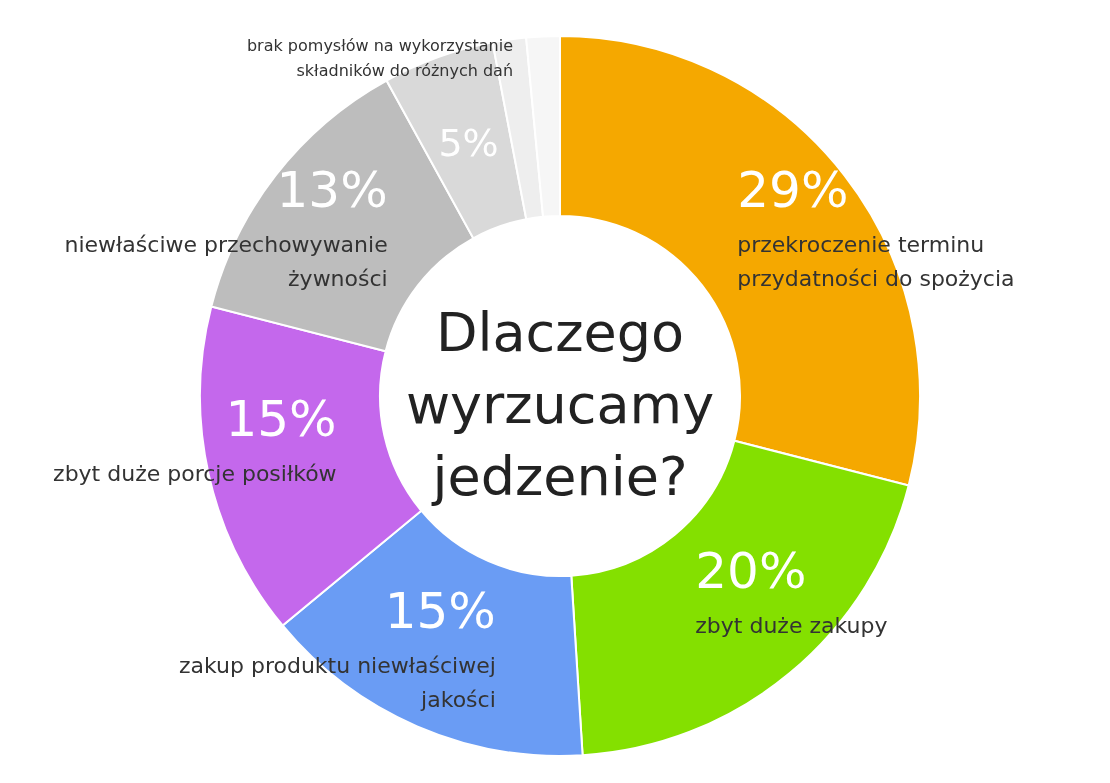 Image resolution: width=1110 pixels, height=783 pixels. I want to click on text: Dlaczego wyrzucamy jedzenie?, so click(560, 404).